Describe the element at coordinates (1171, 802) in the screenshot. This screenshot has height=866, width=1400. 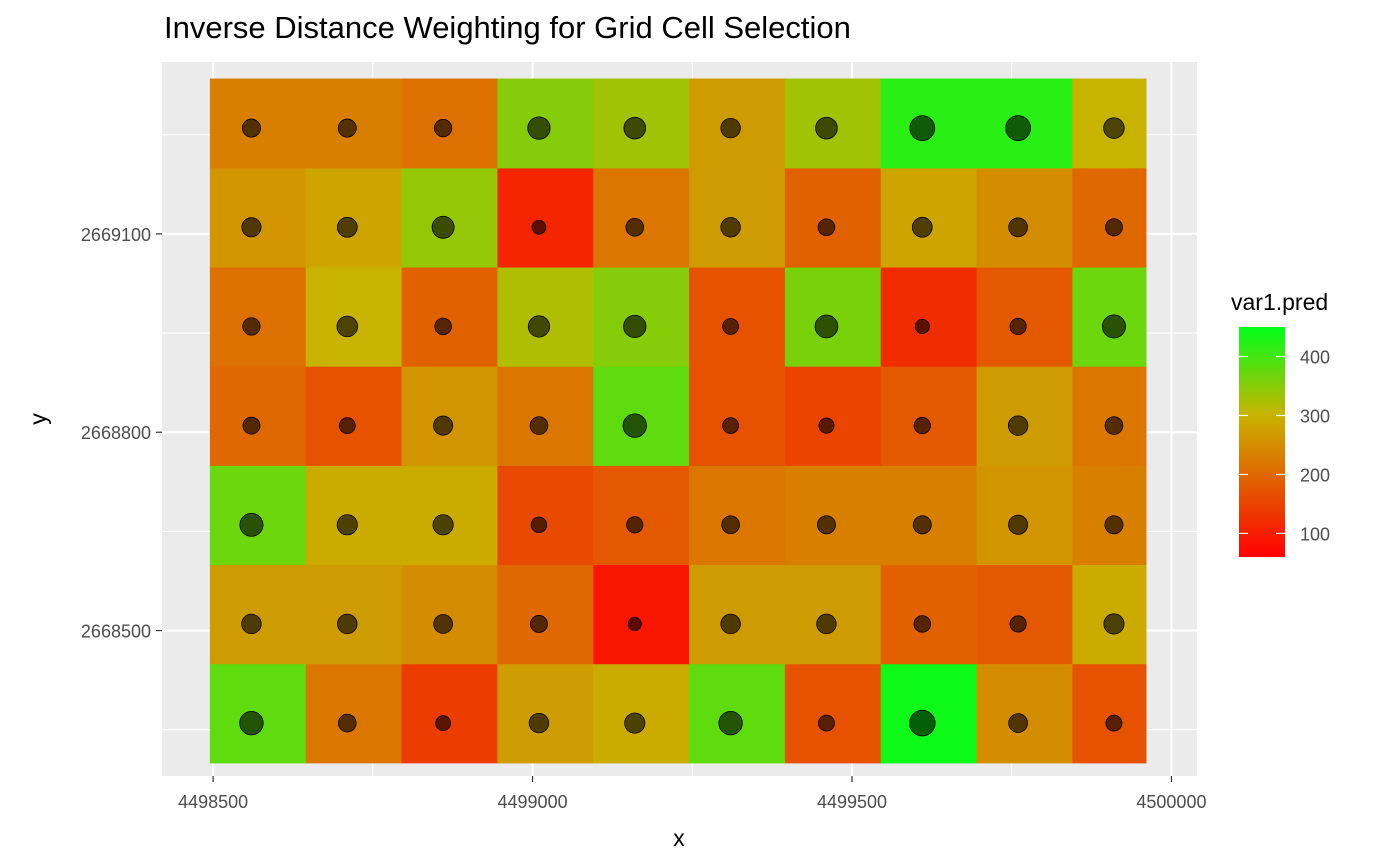
I see `x-tick-label: 4500000` at that location.